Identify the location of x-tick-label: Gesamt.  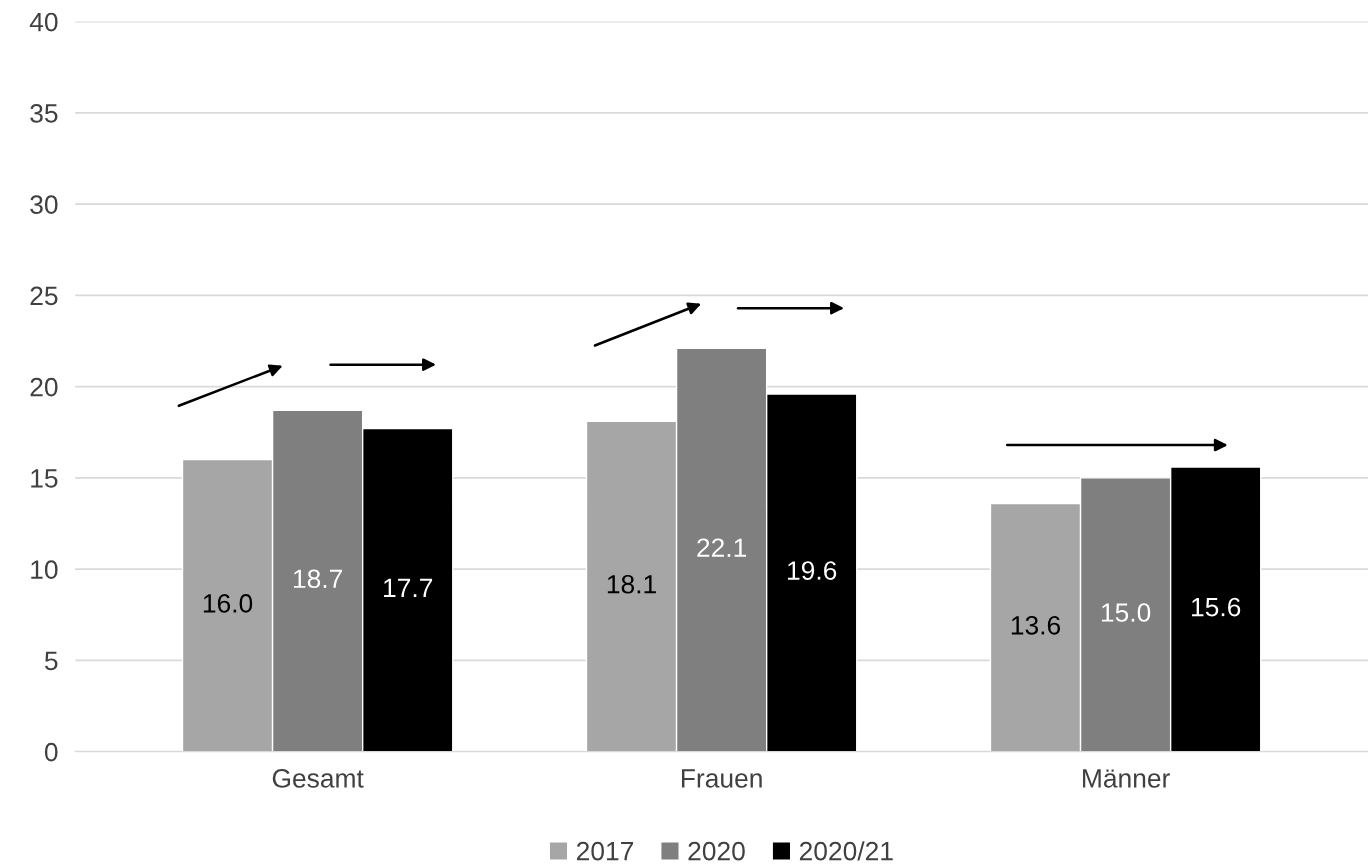
(318, 778).